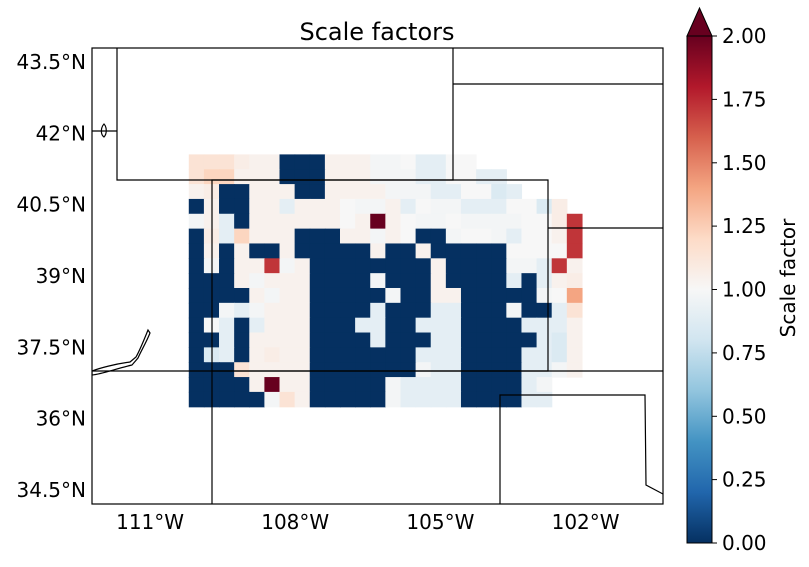 The height and width of the screenshot is (567, 809). I want to click on x-tick-label: 102°W, so click(586, 522).